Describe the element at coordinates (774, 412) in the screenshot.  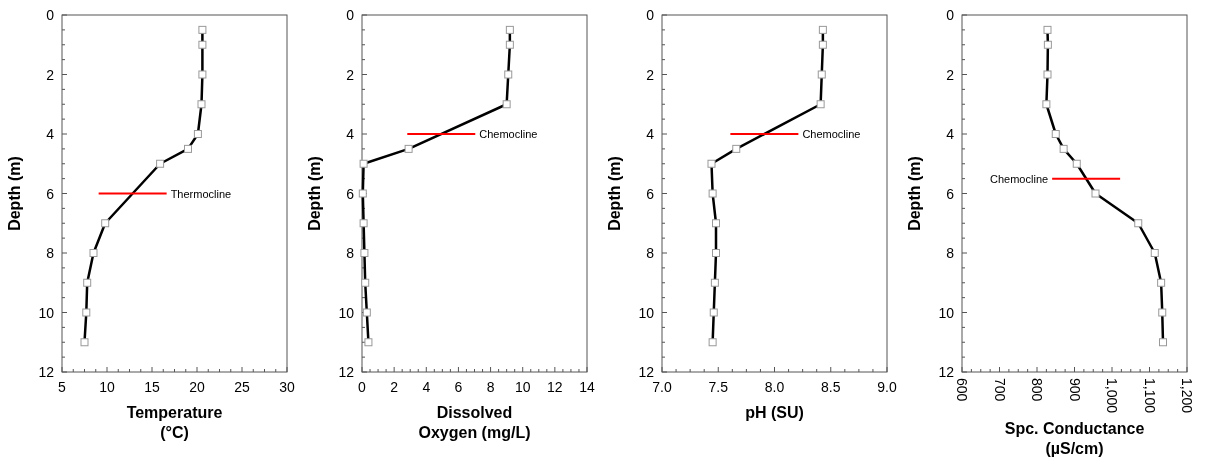
I see `x-axis-title: pH (SU)` at that location.